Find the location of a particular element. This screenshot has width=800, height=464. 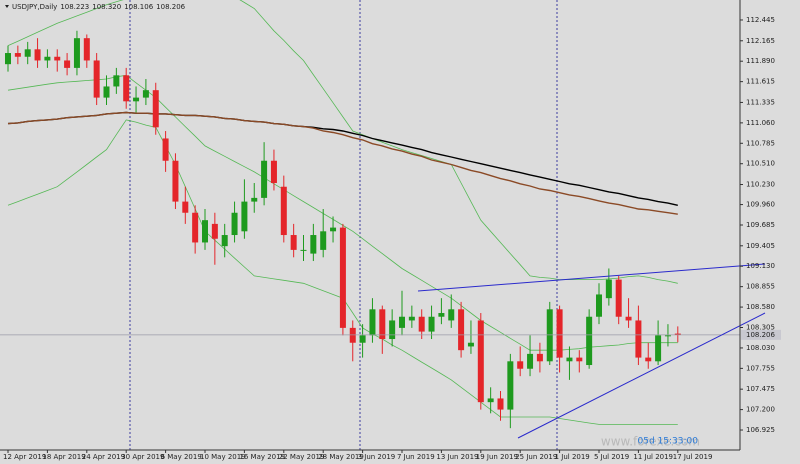

current-price-box is located at coordinates (761, 334).